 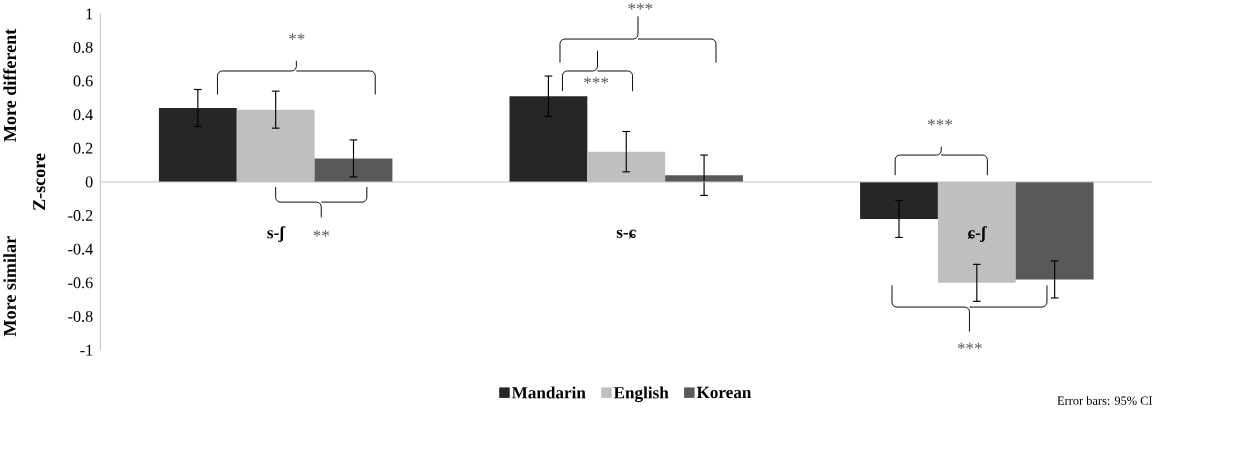 I want to click on y-tick-label: -0.4, so click(x=80, y=249).